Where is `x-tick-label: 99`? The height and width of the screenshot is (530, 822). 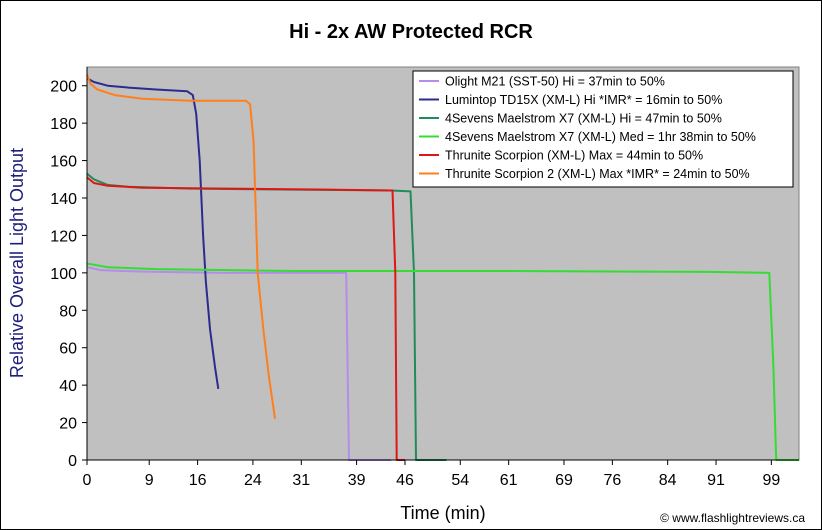
x-tick-label: 99 is located at coordinates (771, 480).